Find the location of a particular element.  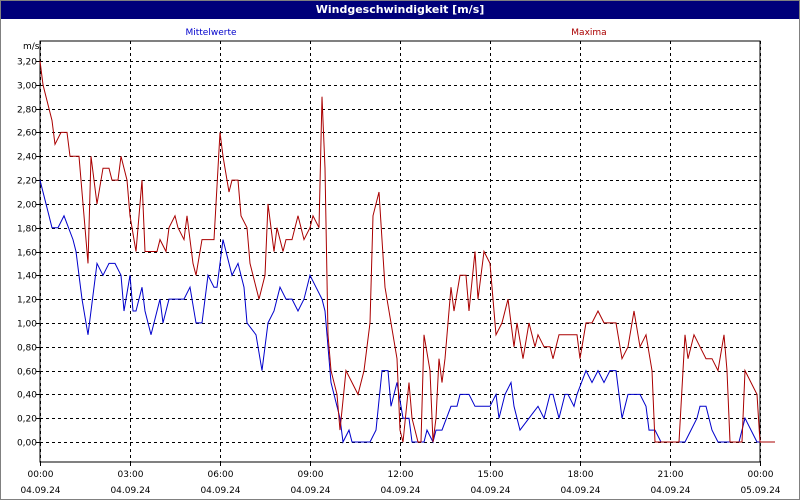

y-tick-label: 2,60 is located at coordinates (27, 134).